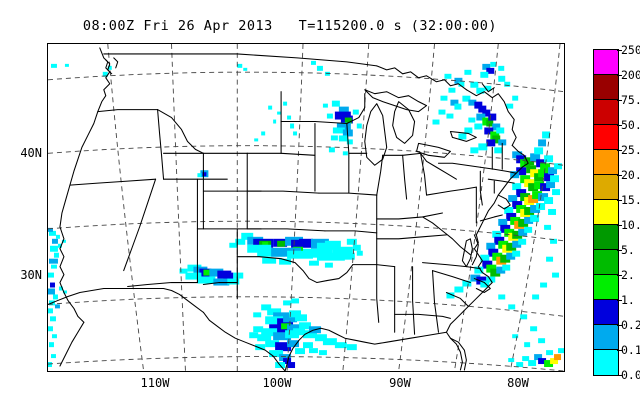 The image size is (640, 400). Describe the element at coordinates (518, 383) in the screenshot. I see `x-tick-80w: 80W` at that location.